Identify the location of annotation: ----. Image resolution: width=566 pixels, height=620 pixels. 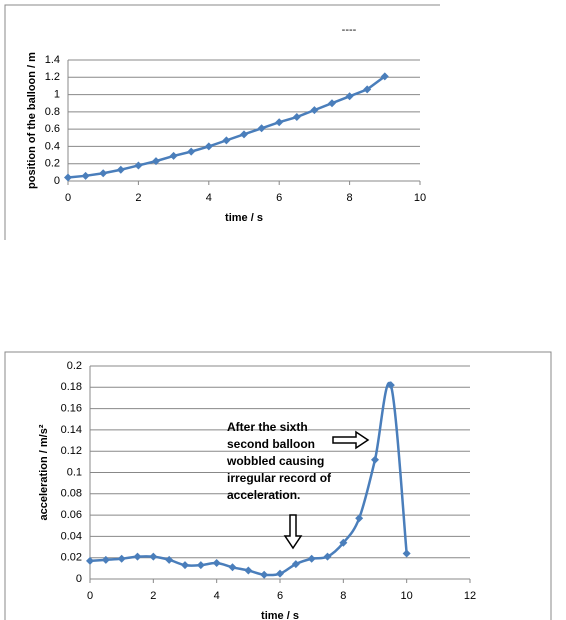
(349, 30).